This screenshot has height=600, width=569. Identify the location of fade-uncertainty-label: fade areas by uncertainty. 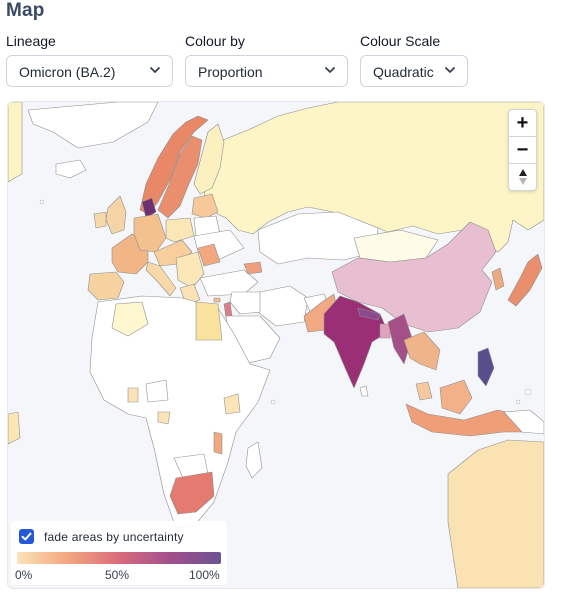
(114, 537).